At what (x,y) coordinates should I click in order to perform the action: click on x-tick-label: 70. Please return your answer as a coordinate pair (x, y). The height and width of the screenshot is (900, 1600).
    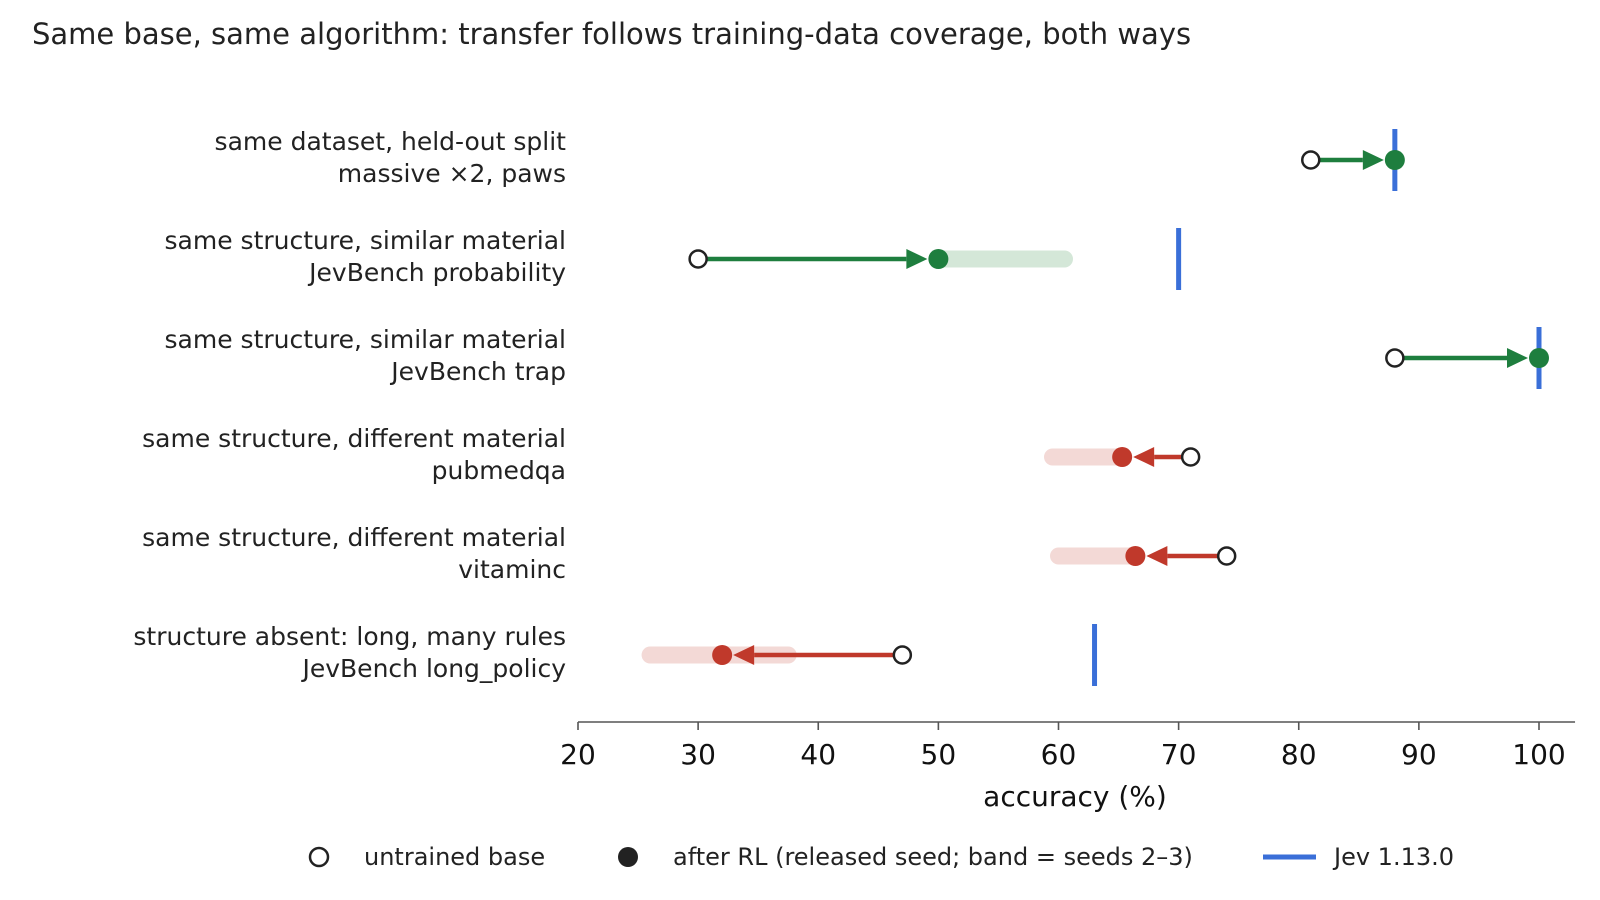
    Looking at the image, I should click on (1179, 754).